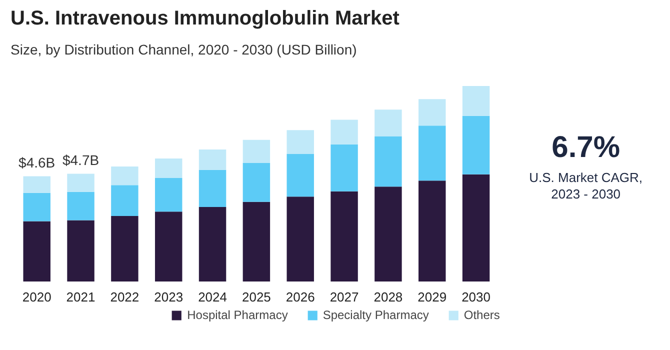  Describe the element at coordinates (81, 160) in the screenshot. I see `annotation: $4.7B` at that location.